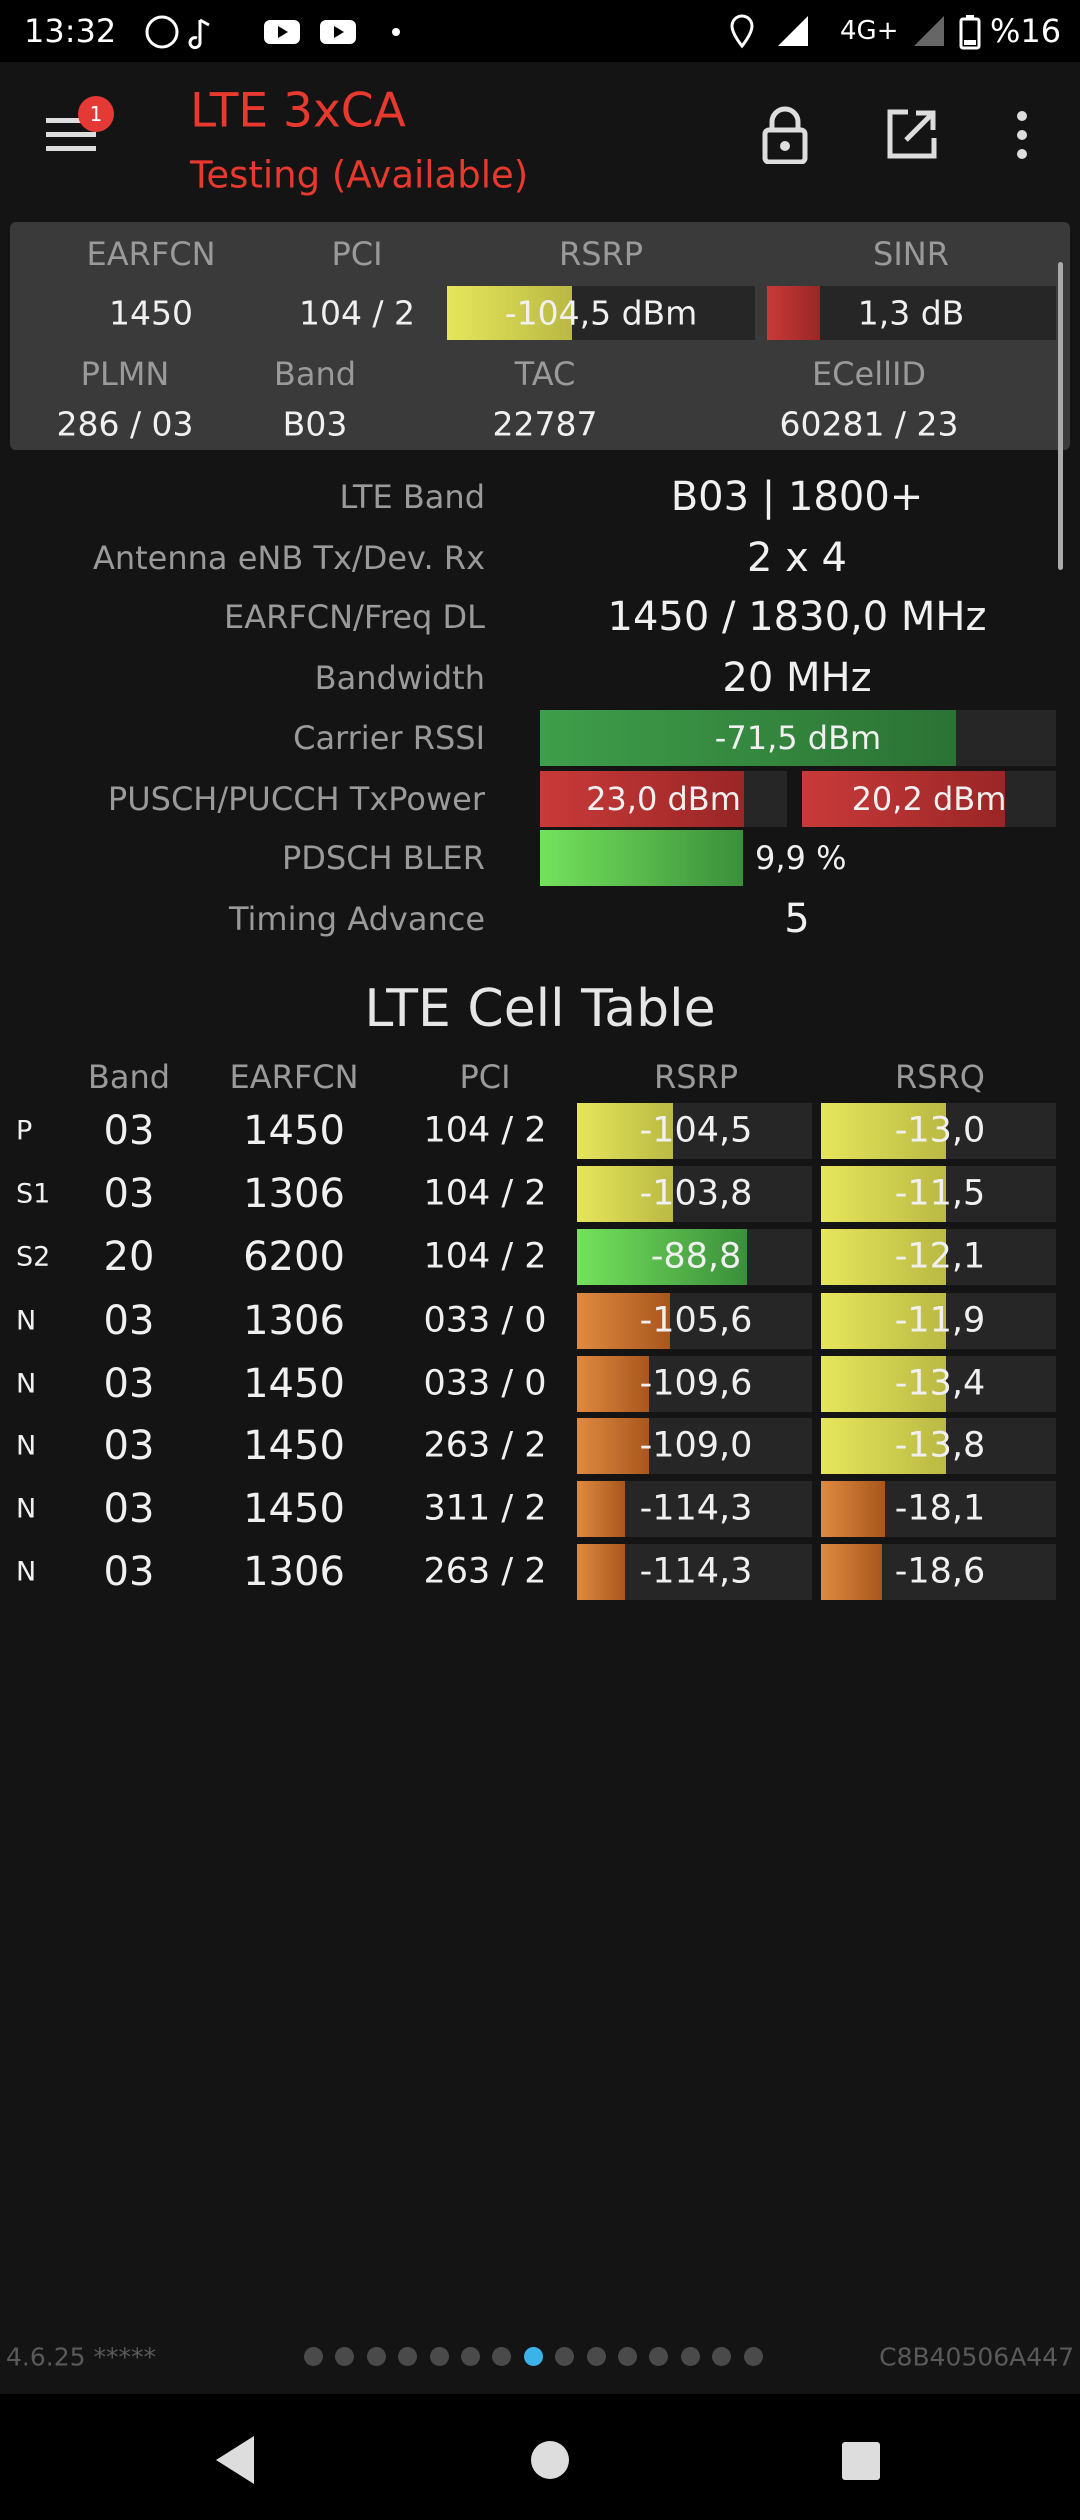 The image size is (1080, 2520). I want to click on rsrq: -12,1, so click(940, 1256).